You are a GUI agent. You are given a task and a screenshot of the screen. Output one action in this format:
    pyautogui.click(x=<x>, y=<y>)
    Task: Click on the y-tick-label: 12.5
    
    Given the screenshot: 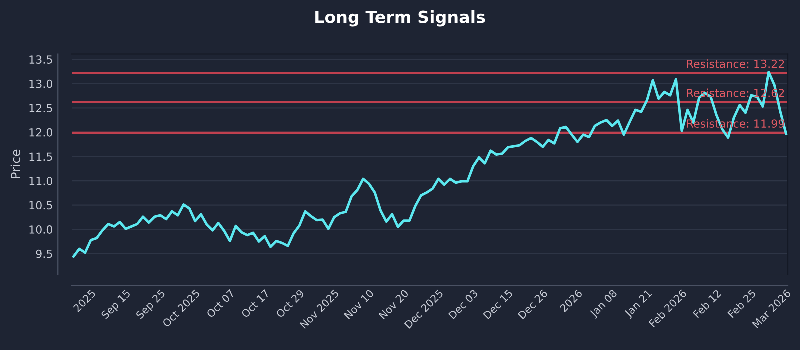 What is the action you would take?
    pyautogui.click(x=41, y=108)
    